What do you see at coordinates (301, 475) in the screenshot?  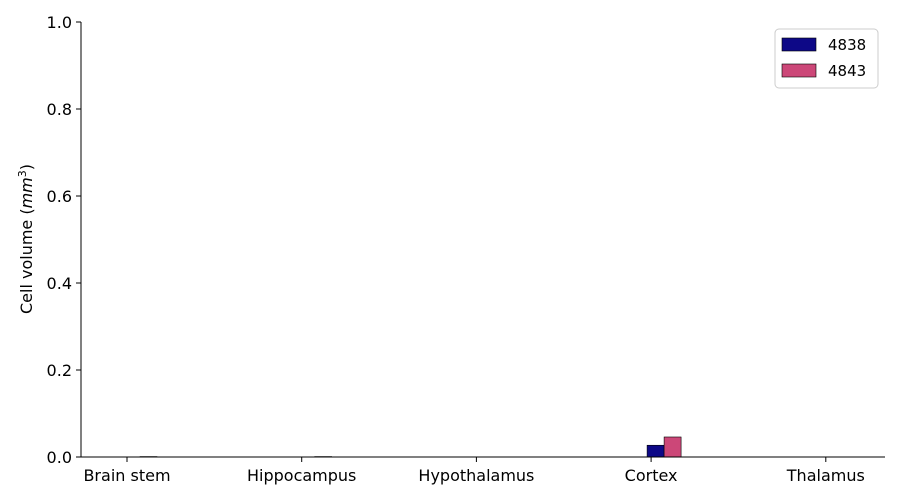 I see `x-tick-label: Hippocampus` at bounding box center [301, 475].